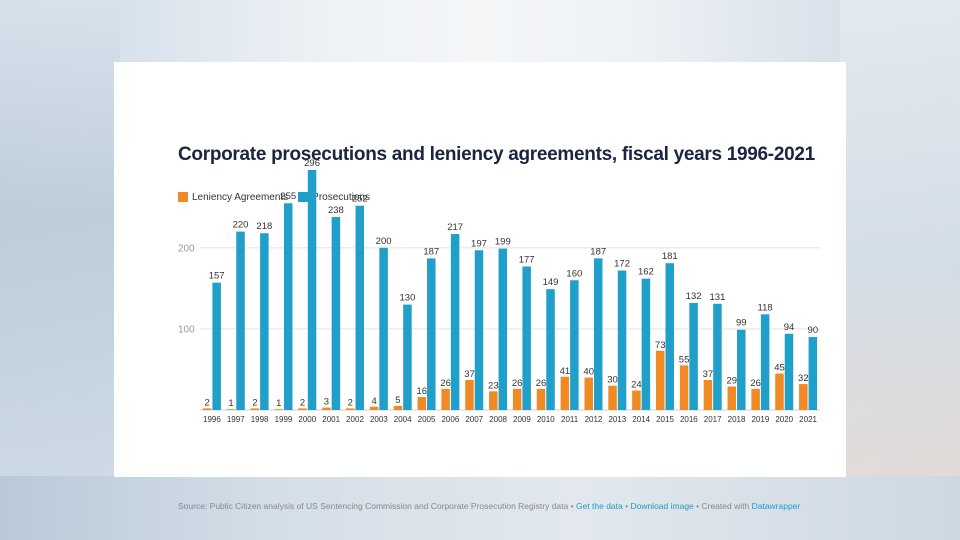 The height and width of the screenshot is (540, 960). Describe the element at coordinates (493, 385) in the screenshot. I see `data-label-leniency: 23` at that location.